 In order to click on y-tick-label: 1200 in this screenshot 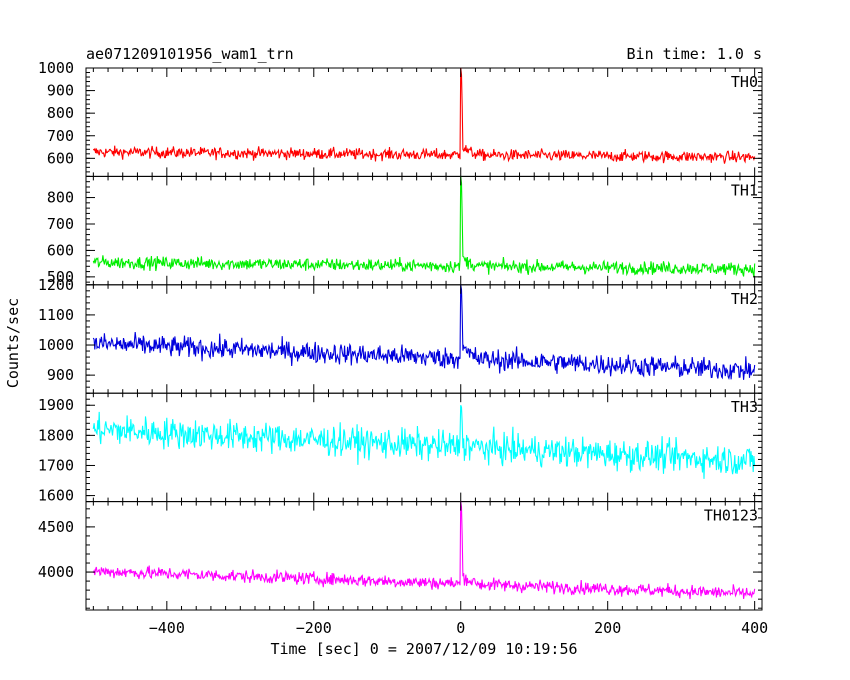, I will do `click(56, 285)`.